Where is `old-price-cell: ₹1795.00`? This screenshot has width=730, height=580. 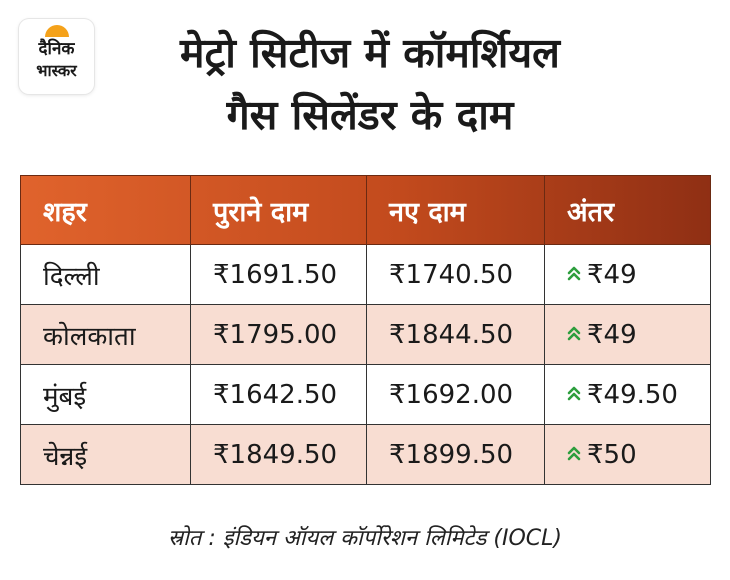 old-price-cell: ₹1795.00 is located at coordinates (278, 334).